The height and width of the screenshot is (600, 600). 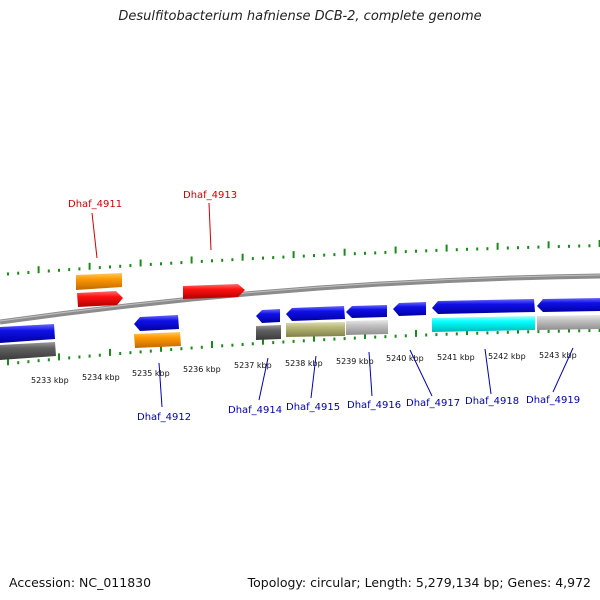 I want to click on scale-label: 5234 kbp, so click(x=101, y=377).